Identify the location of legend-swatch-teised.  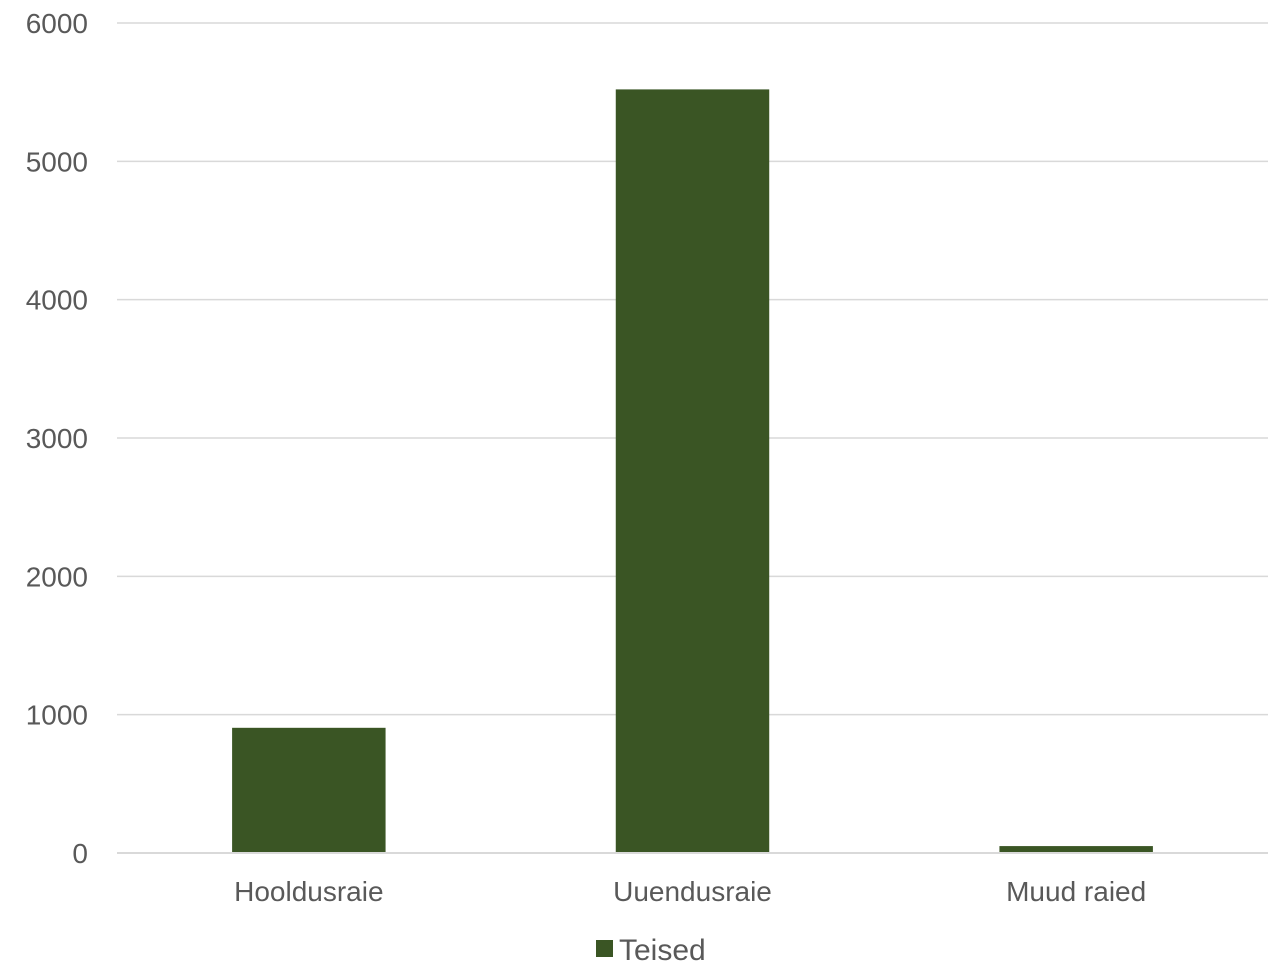
(604, 948).